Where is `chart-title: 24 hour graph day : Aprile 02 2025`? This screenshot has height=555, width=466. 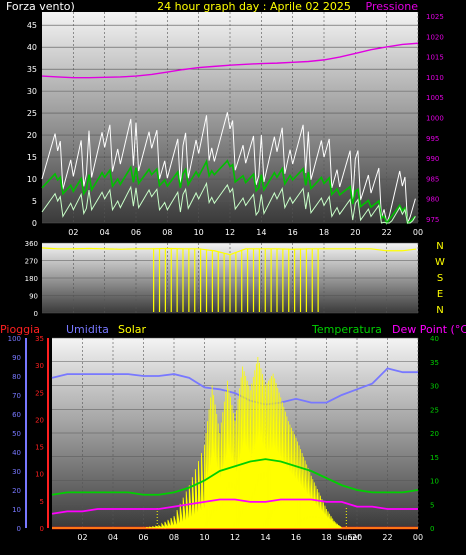 chart-title: 24 hour graph day : Aprile 02 2025 is located at coordinates (254, 6).